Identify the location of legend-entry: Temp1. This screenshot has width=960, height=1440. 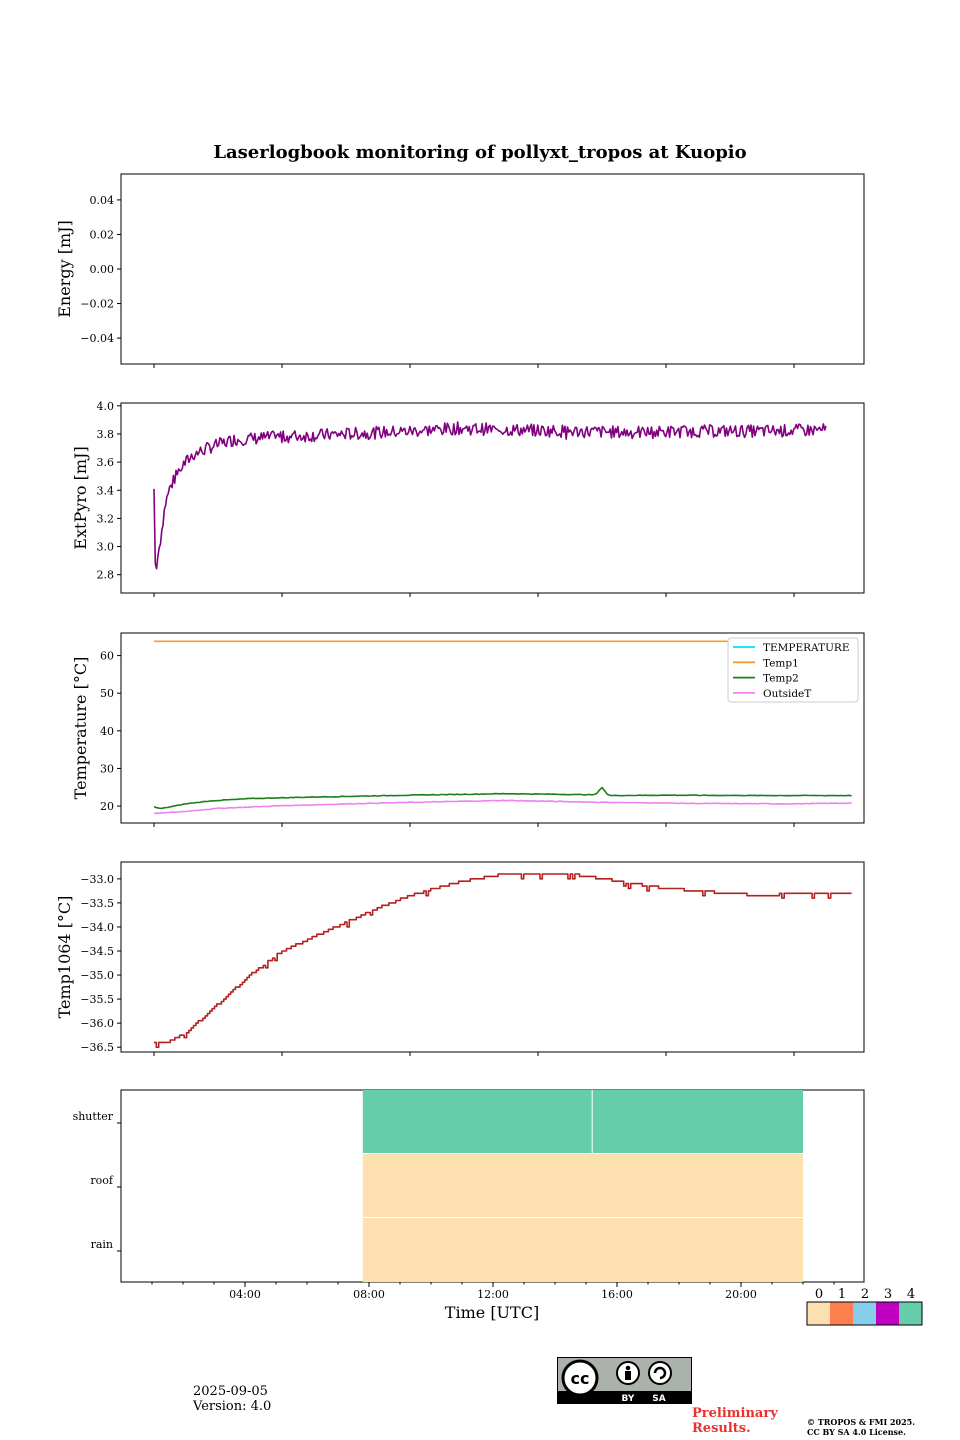
(781, 663).